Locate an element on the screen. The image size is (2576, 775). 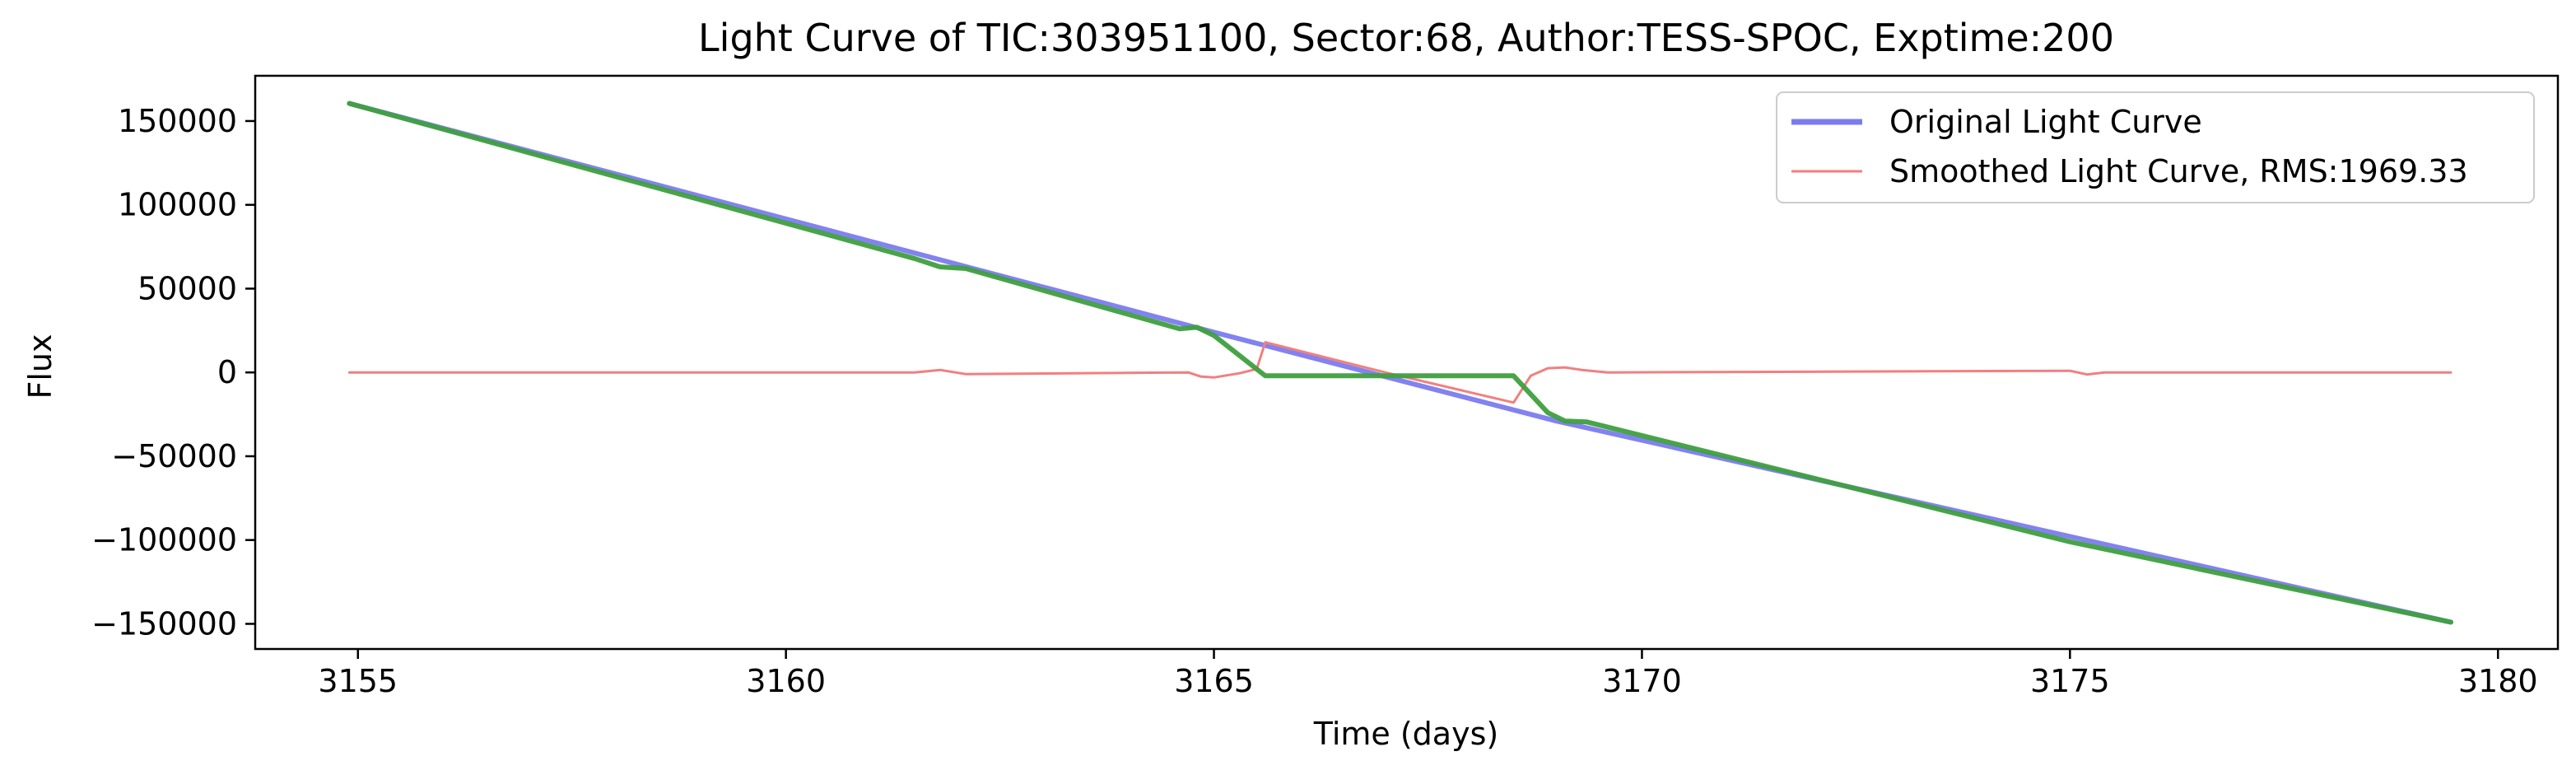
legend-label-original: Original Light Curve is located at coordinates (2046, 122).